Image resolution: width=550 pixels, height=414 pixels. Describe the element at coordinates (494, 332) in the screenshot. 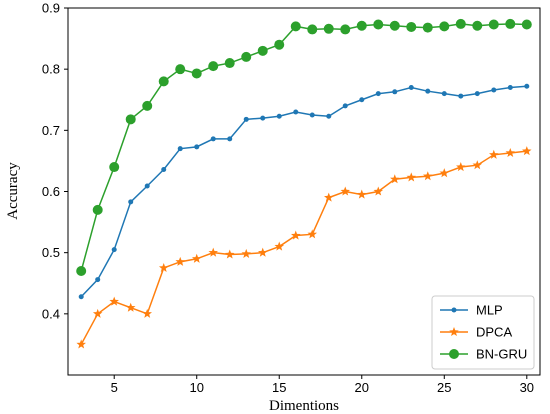

I see `legend-label-dpca: DPCA` at that location.